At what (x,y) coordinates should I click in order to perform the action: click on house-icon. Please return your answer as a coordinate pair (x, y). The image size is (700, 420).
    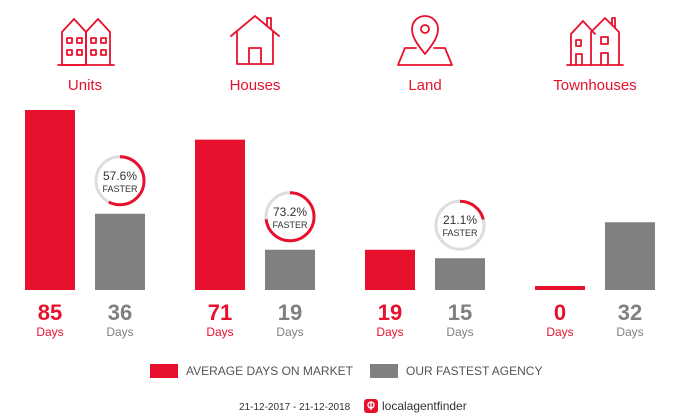
    Looking at the image, I should click on (255, 40).